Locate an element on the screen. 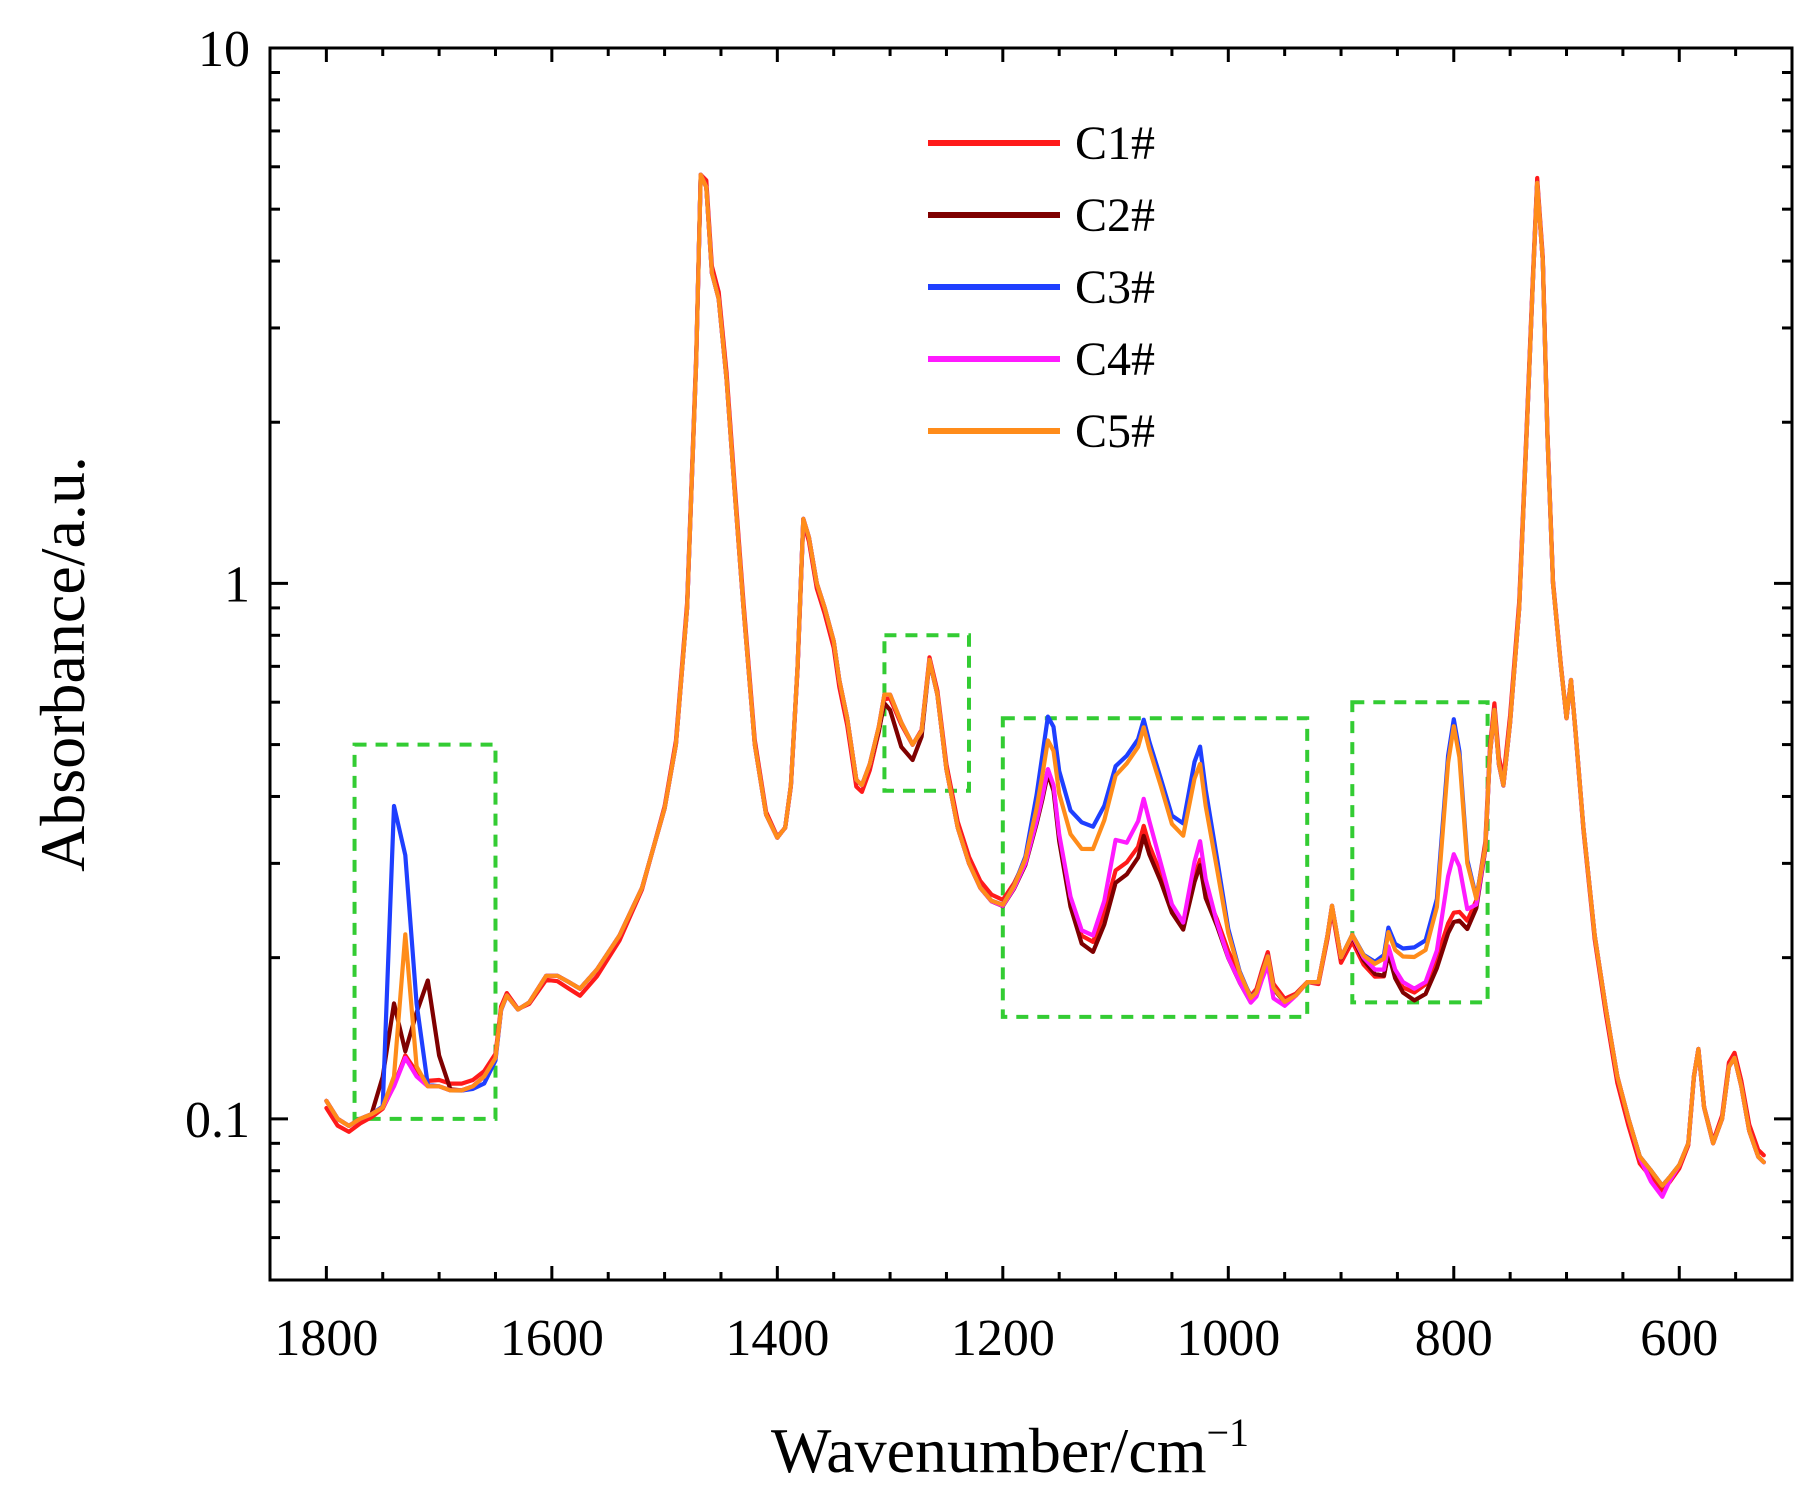 The width and height of the screenshot is (1817, 1501). legend: C1# C2# C3# C4# C5# is located at coordinates (1041, 287).